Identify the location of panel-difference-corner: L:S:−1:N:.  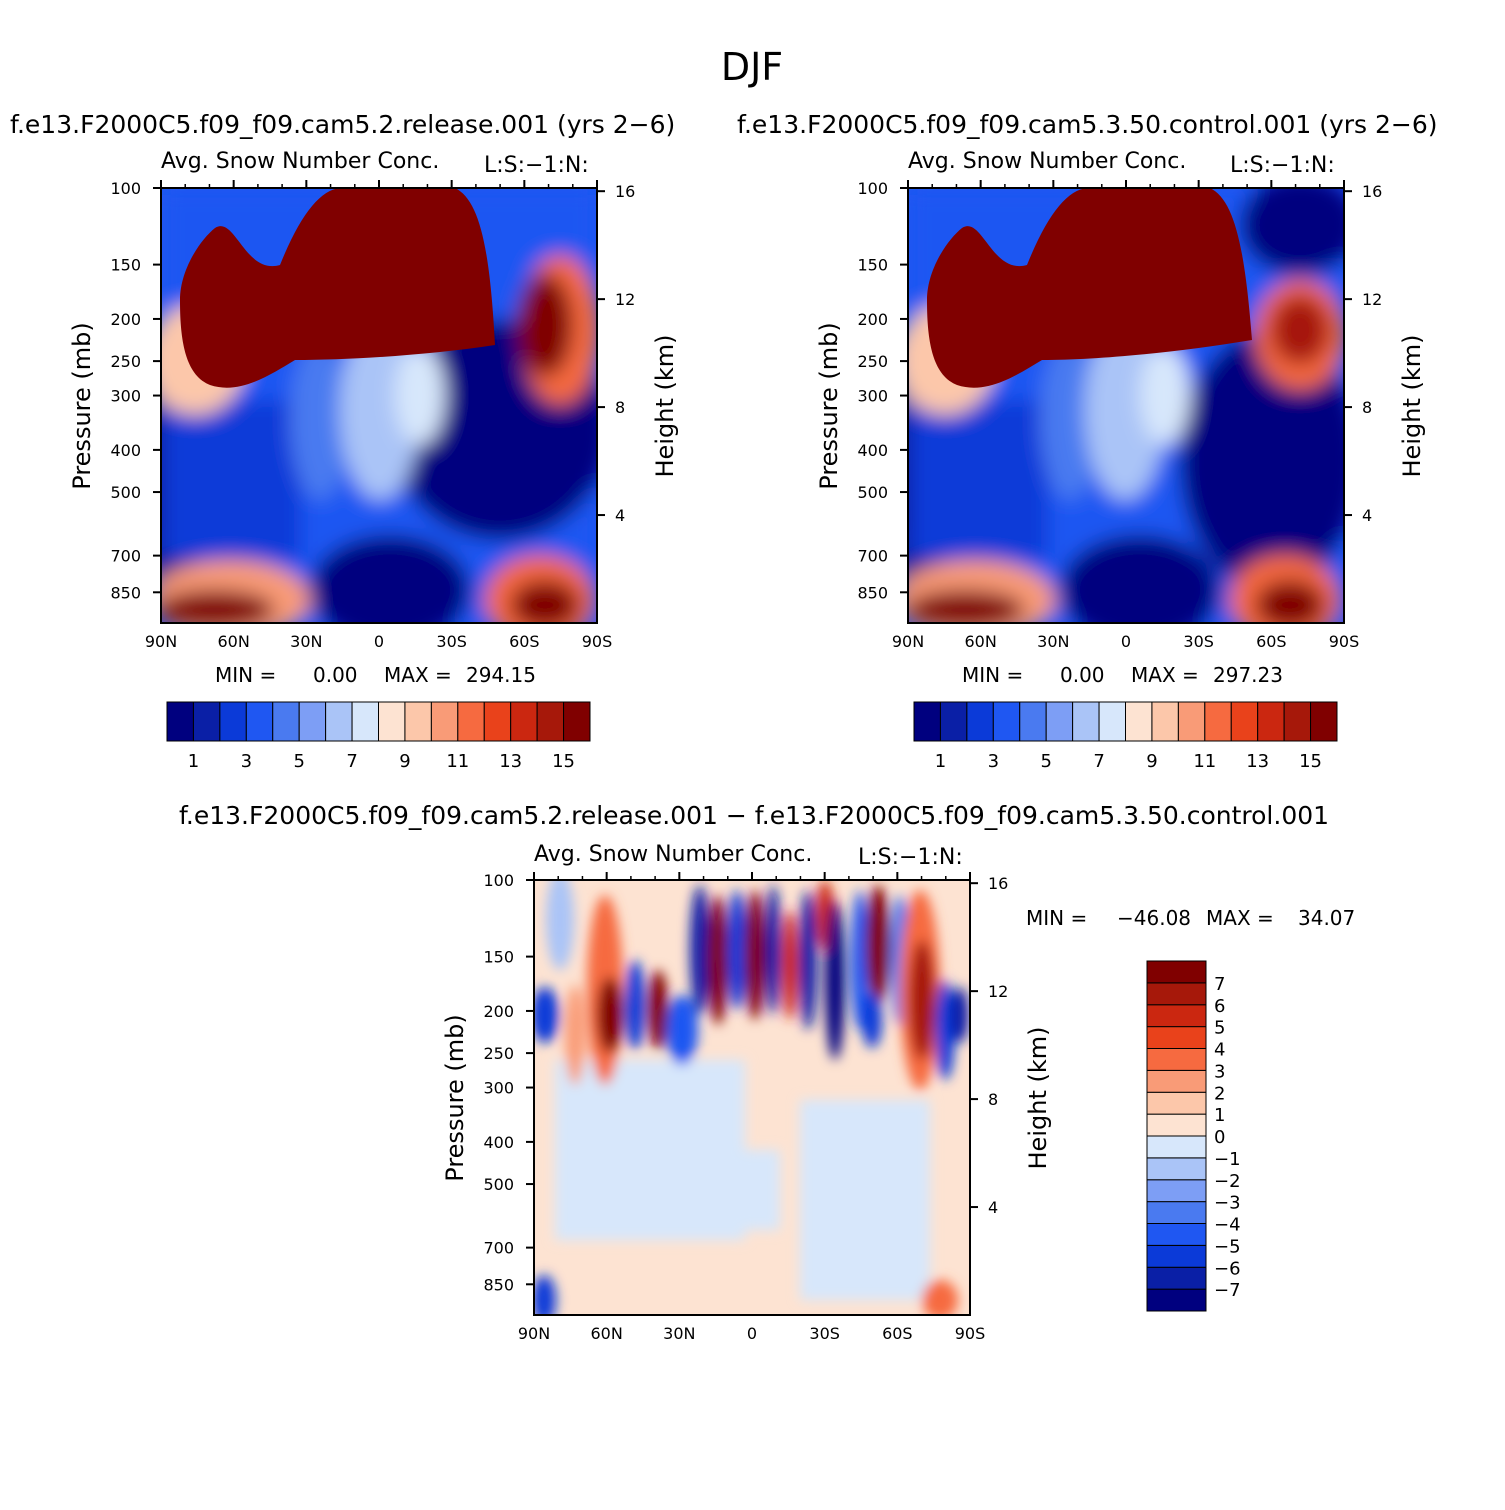
(910, 857).